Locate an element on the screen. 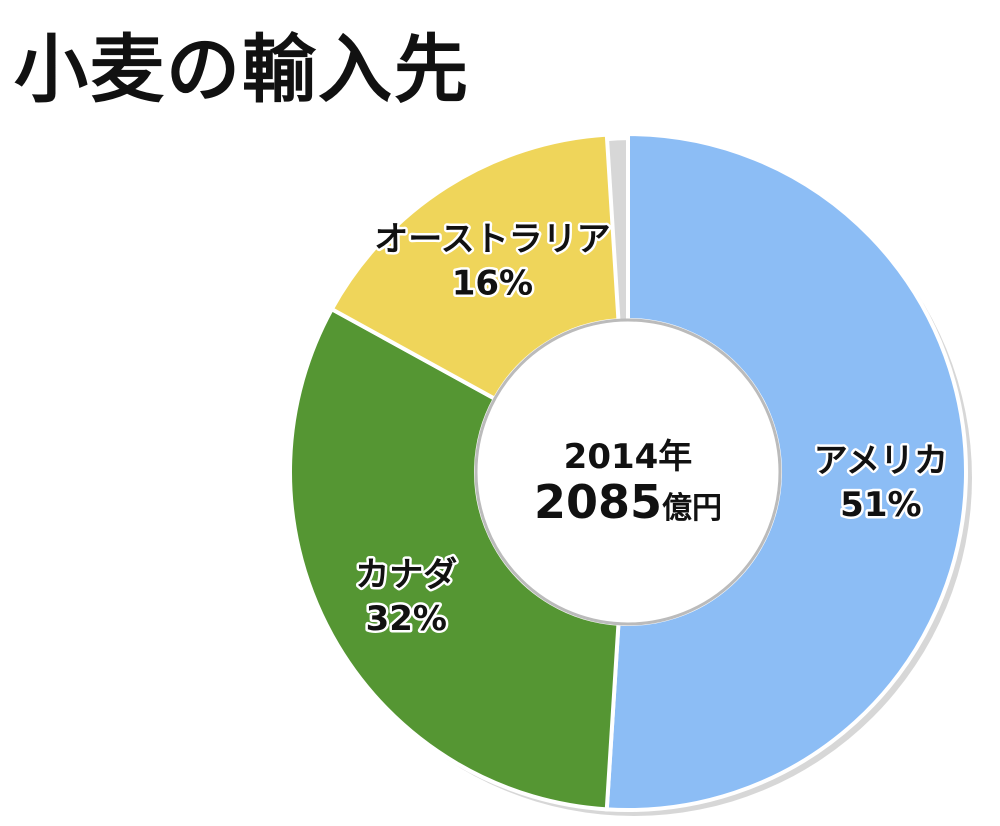 Image resolution: width=1000 pixels, height=826 pixels. slice-value-label-1: 32% is located at coordinates (406, 619).